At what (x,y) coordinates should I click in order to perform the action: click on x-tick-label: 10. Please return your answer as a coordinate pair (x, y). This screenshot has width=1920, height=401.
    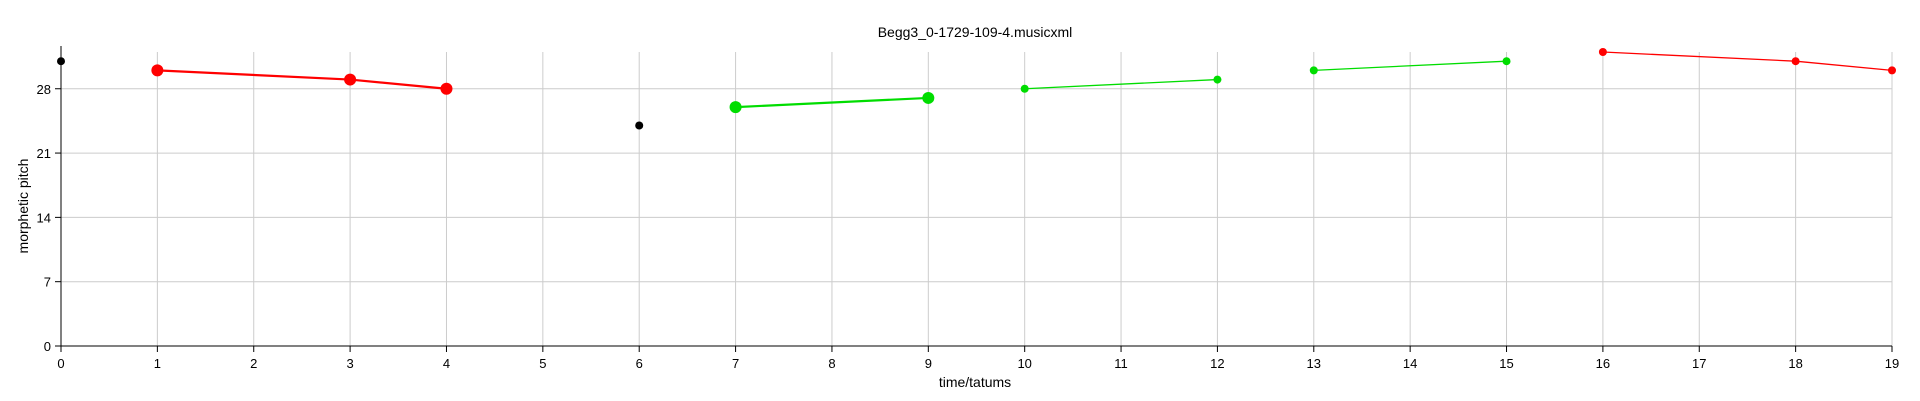
    Looking at the image, I should click on (1024, 363).